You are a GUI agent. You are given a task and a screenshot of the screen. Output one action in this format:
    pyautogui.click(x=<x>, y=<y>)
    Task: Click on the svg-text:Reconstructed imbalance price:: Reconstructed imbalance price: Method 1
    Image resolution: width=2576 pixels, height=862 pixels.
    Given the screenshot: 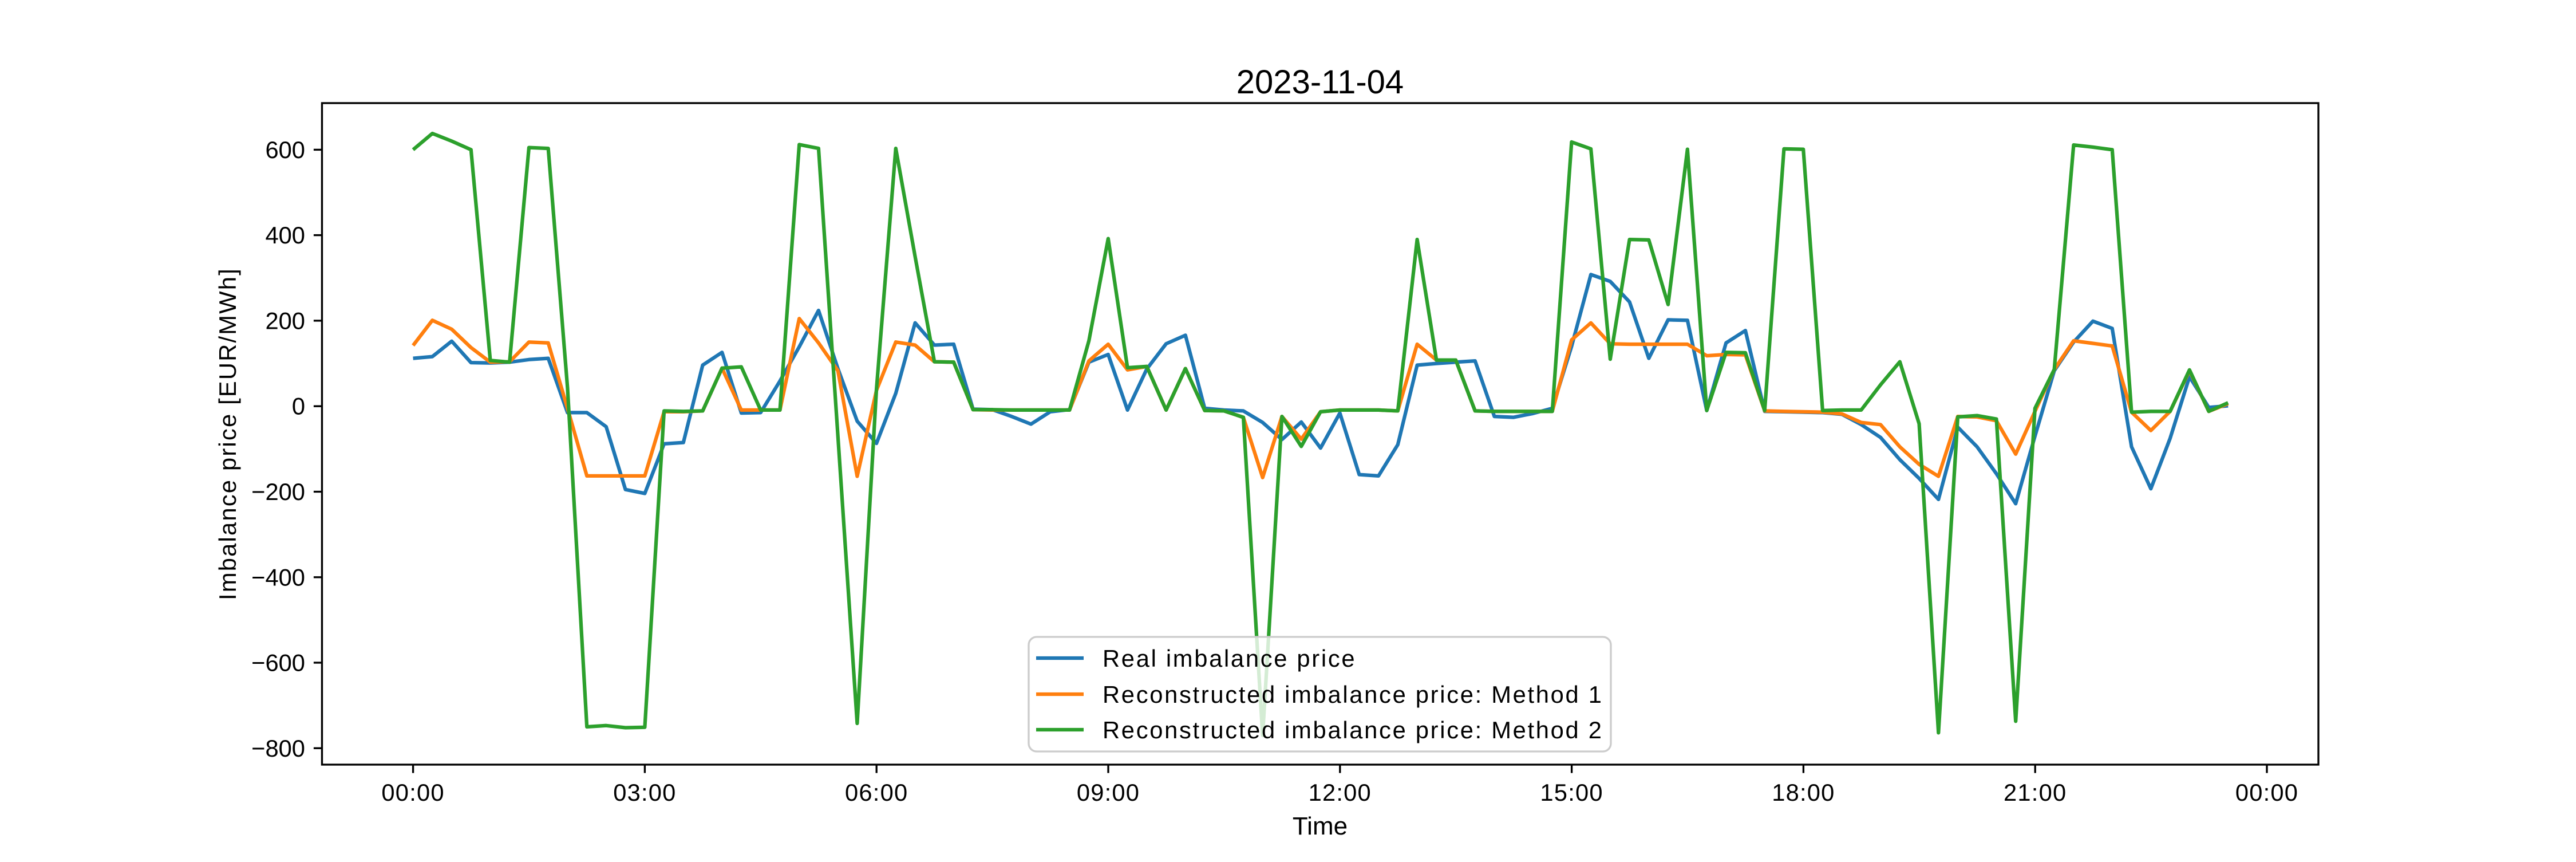 What is the action you would take?
    pyautogui.click(x=1353, y=695)
    